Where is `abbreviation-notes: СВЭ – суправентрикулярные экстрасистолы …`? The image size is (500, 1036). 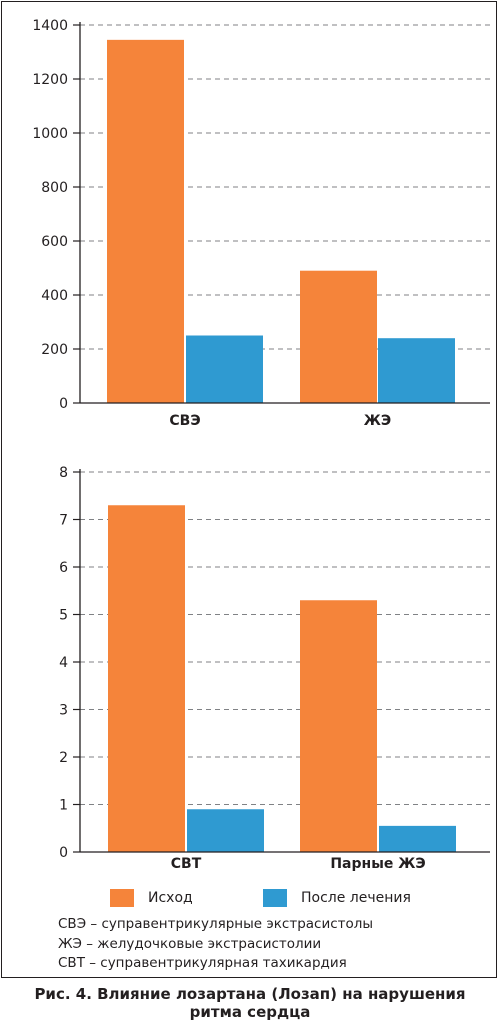
abbreviation-notes: СВЭ – суправентрикулярные экстрасистолы … is located at coordinates (215, 944).